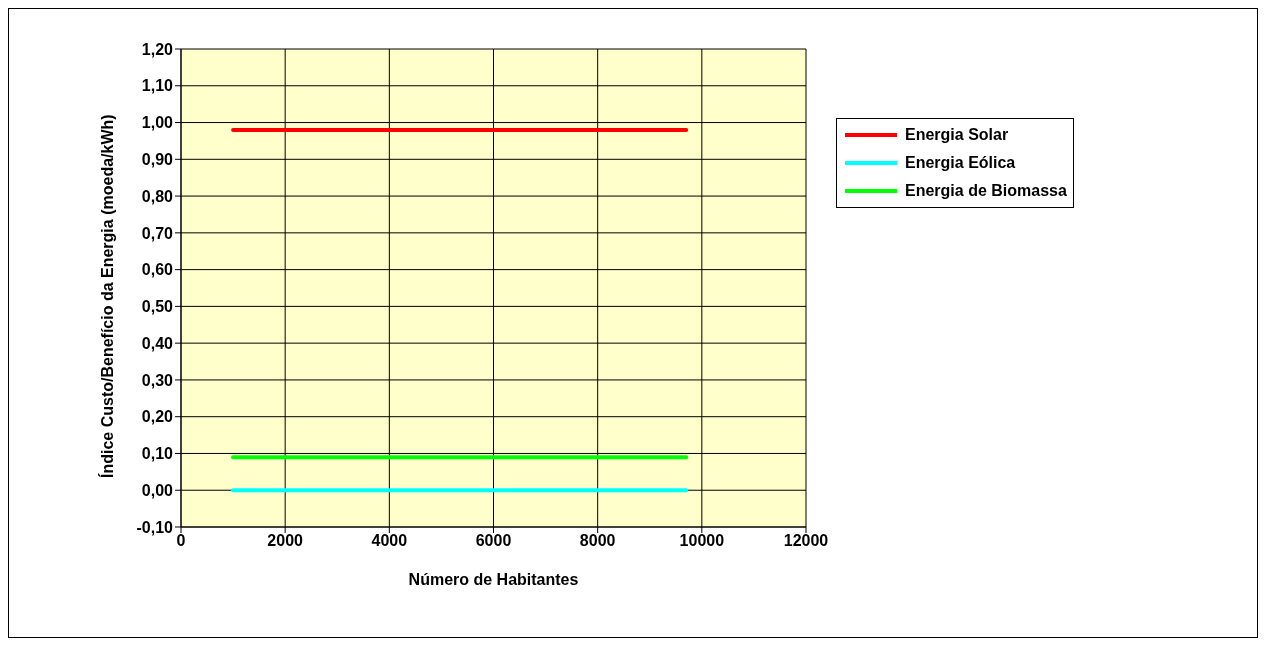  I want to click on y-tick-label: 0,70, so click(157, 233).